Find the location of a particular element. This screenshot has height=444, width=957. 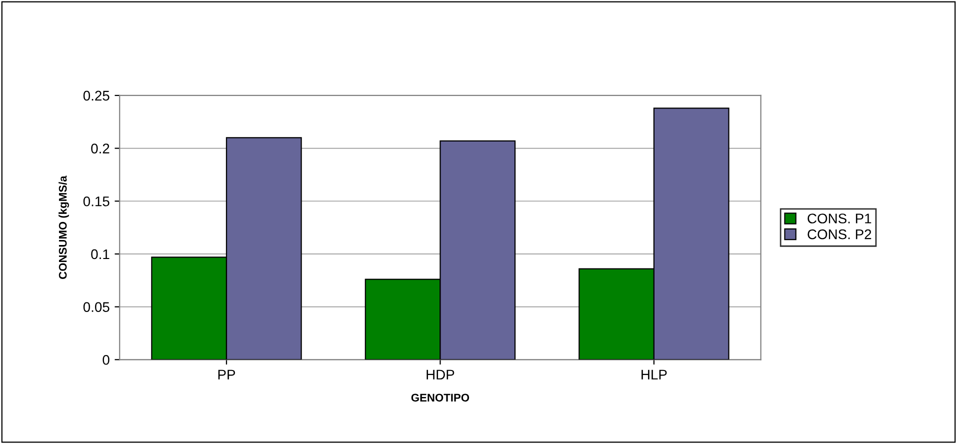

x-tick-label: HDP is located at coordinates (440, 375).